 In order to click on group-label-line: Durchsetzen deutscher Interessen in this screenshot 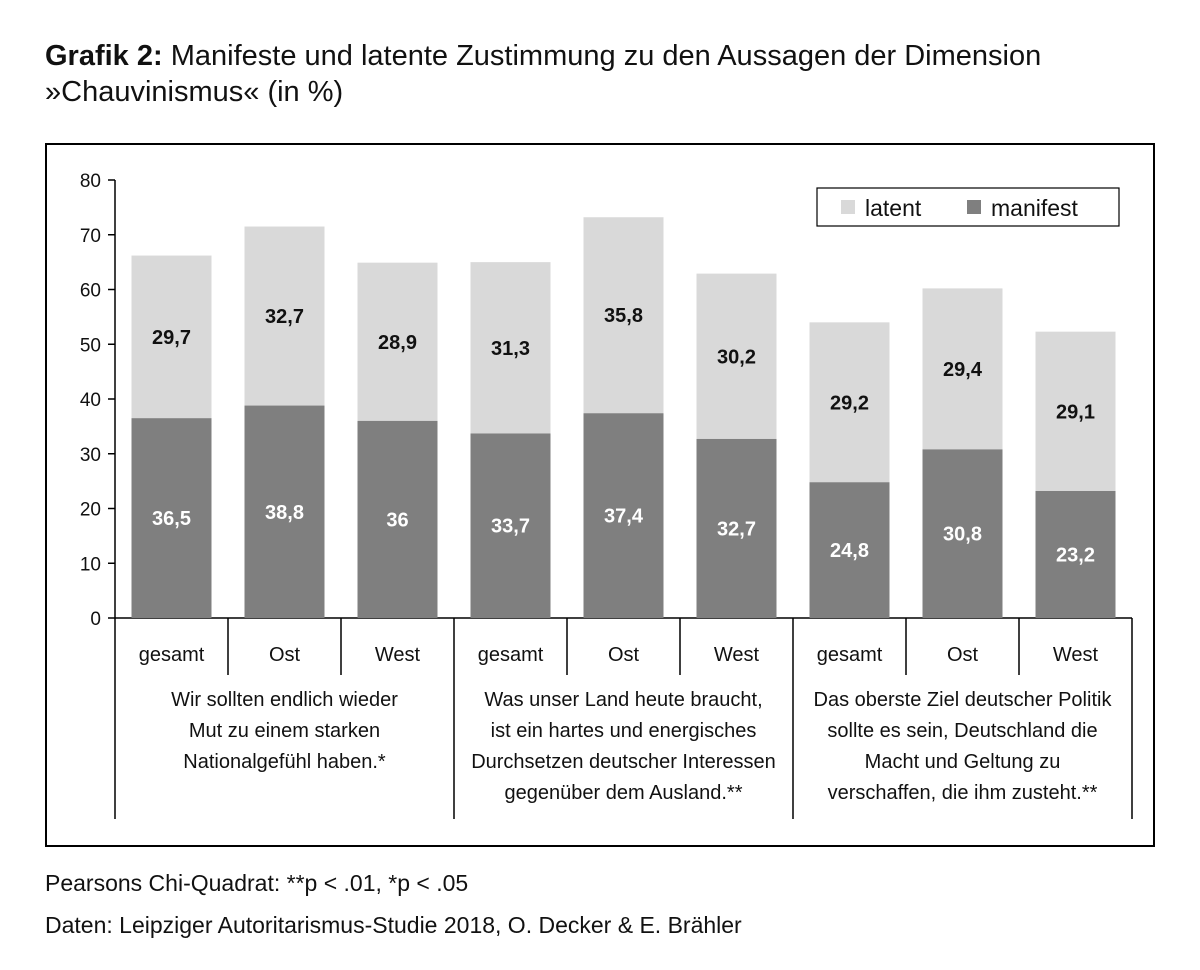, I will do `click(623, 762)`.